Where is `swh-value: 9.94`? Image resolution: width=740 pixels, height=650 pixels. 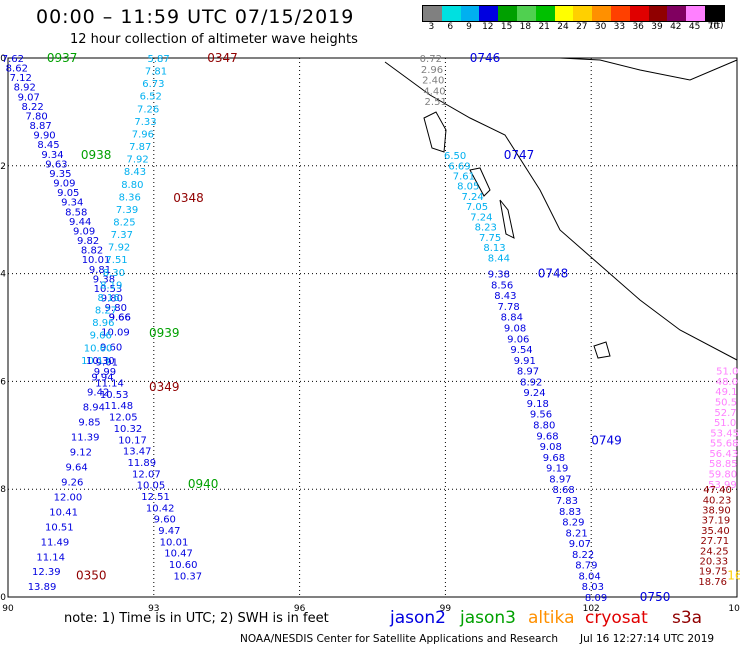
swh-value: 9.94 is located at coordinates (102, 378).